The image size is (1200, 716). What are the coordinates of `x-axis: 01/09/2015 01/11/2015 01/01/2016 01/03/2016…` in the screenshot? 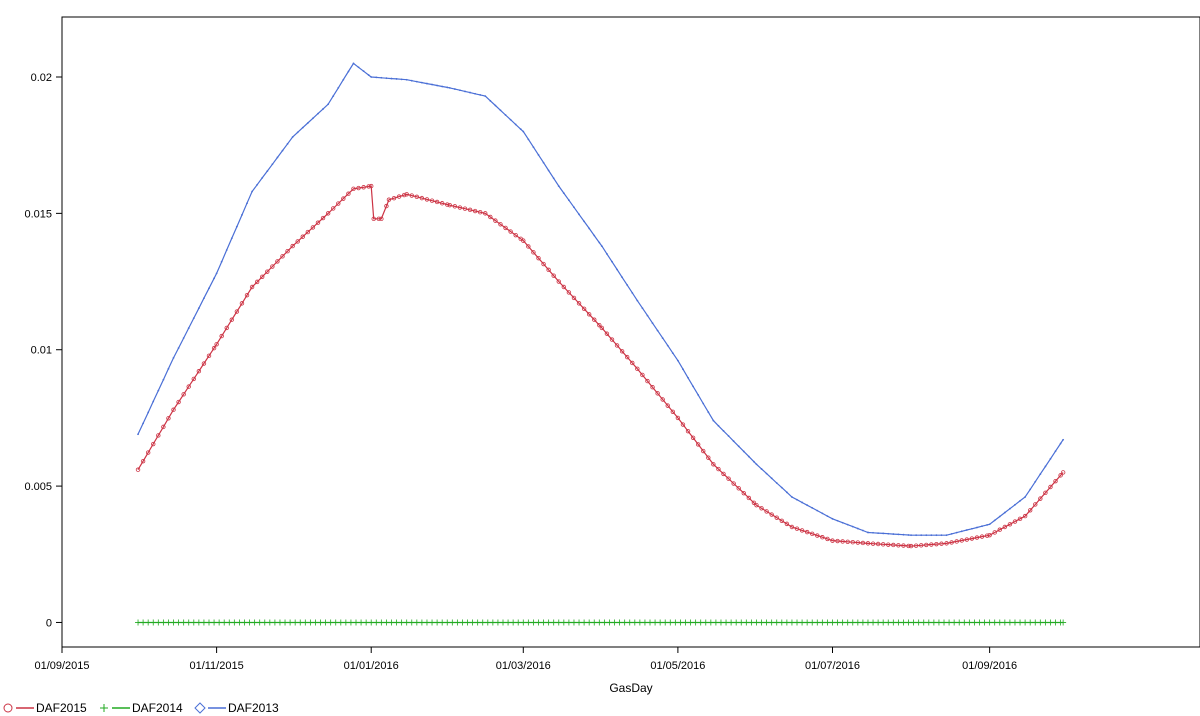 It's located at (525, 659).